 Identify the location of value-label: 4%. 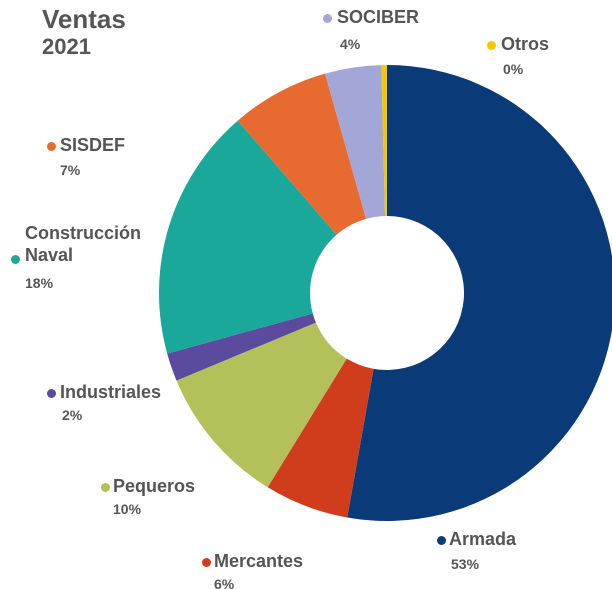
(350, 44).